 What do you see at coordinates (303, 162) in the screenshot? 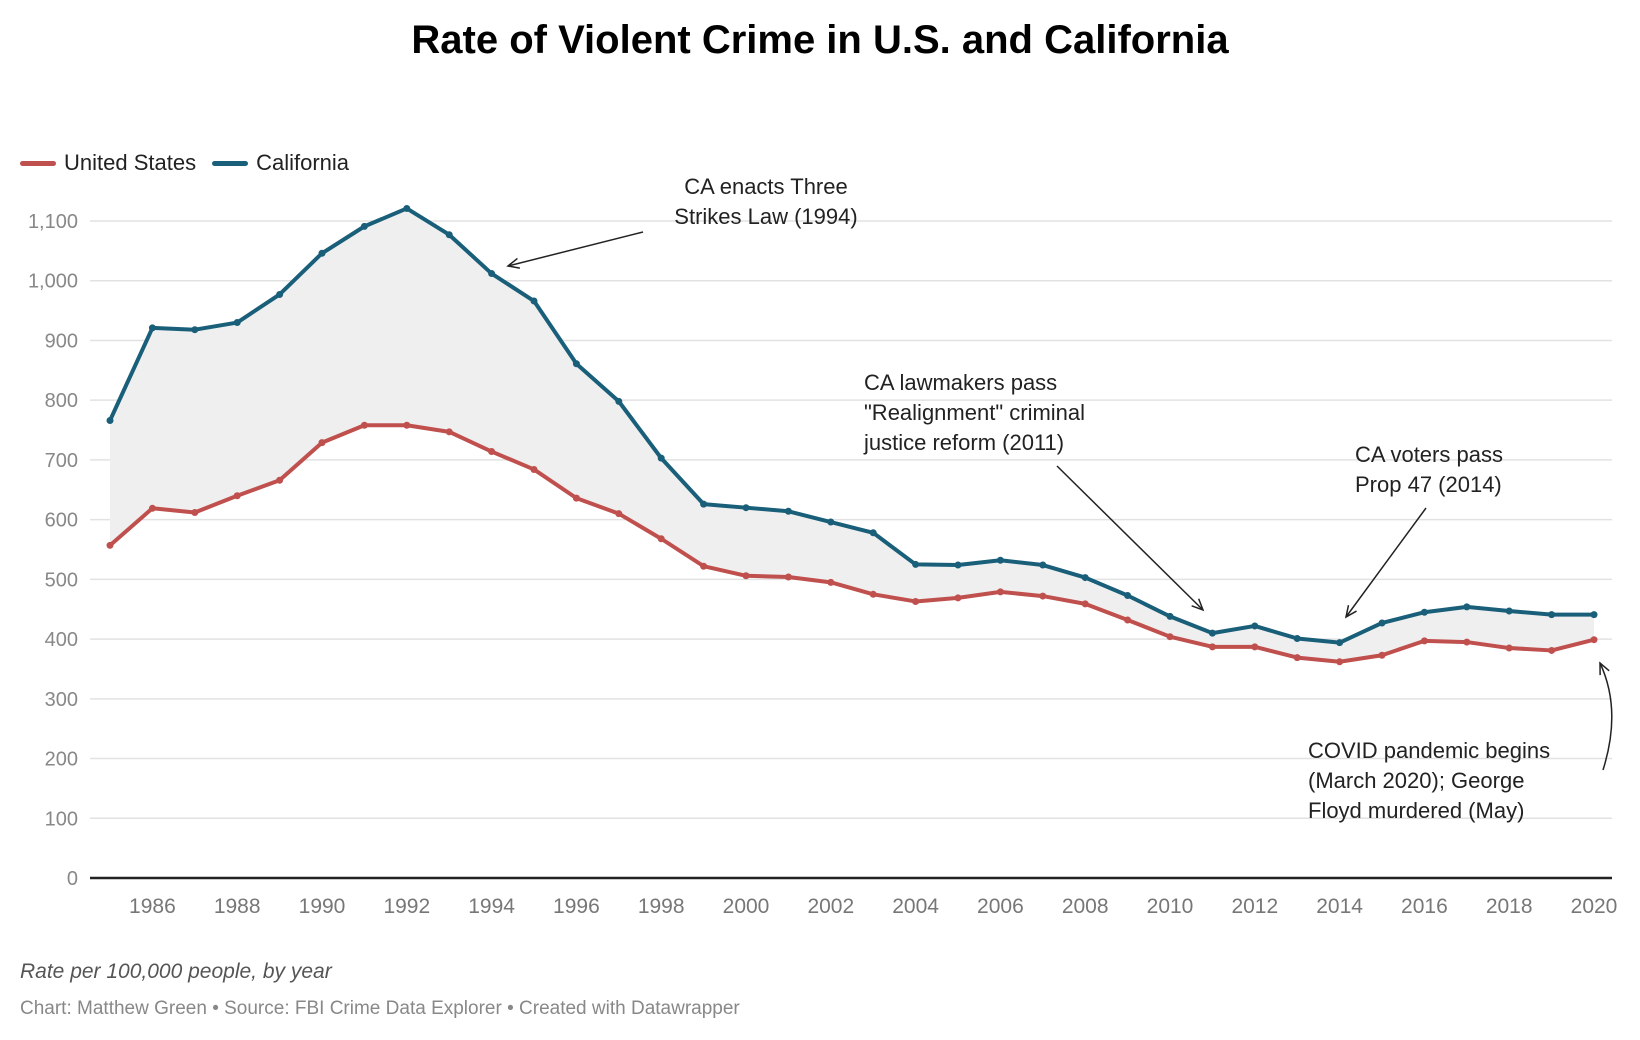
I see `legend-label-ca: California` at bounding box center [303, 162].